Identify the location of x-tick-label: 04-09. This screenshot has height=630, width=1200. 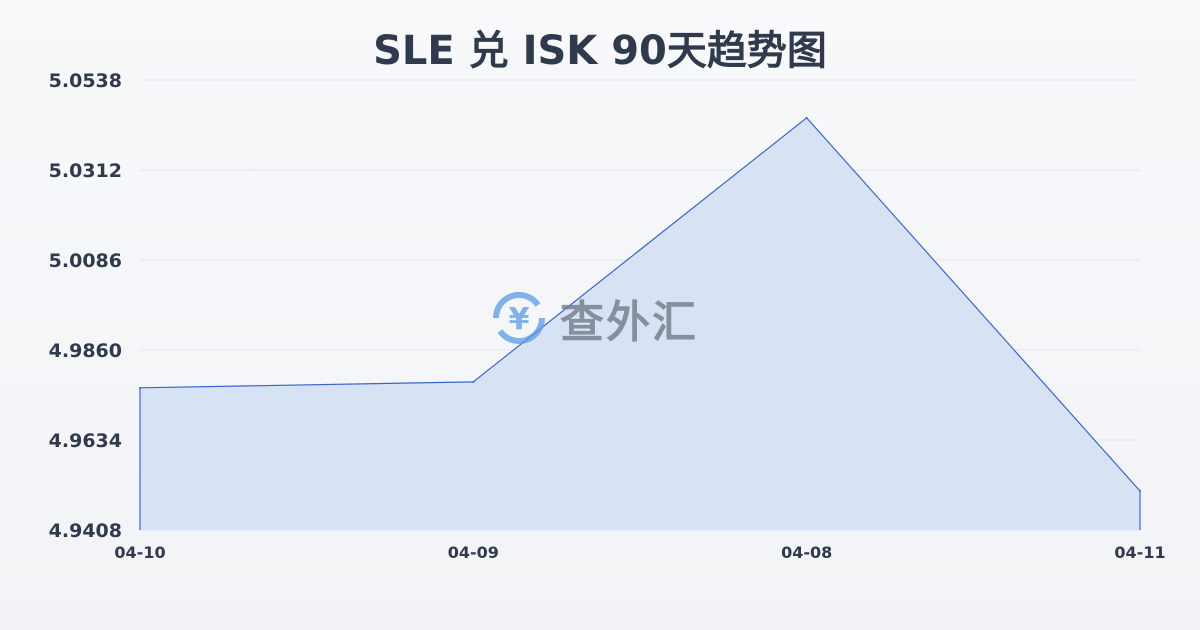
(473, 552).